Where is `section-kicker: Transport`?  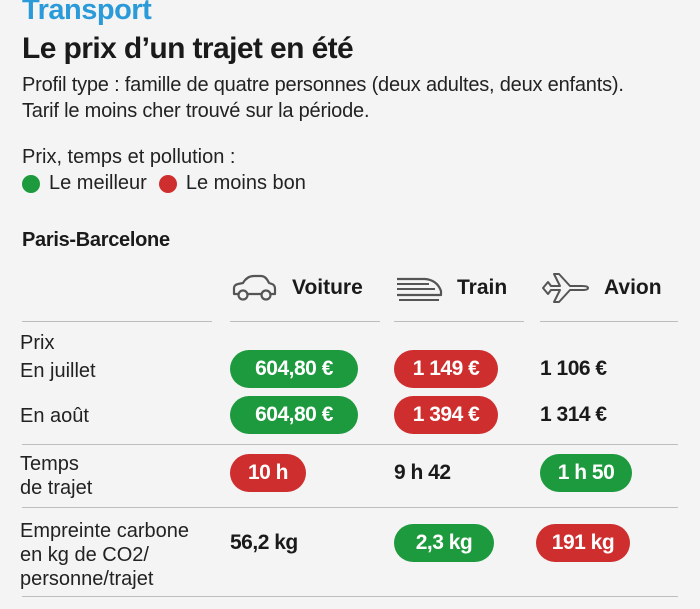 section-kicker: Transport is located at coordinates (87, 13).